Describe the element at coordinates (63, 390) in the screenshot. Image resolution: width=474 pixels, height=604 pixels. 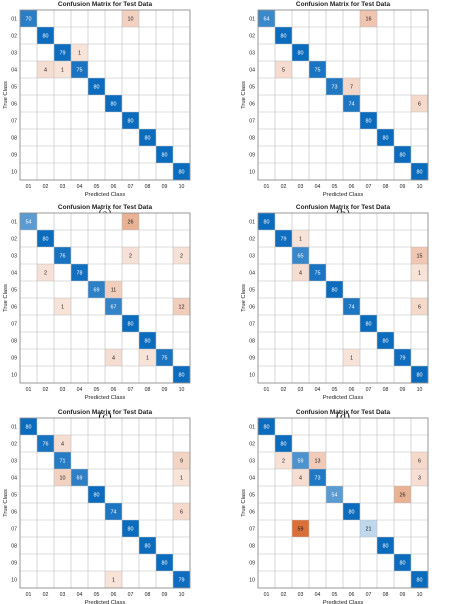
I see `x-tick-label: 03` at that location.